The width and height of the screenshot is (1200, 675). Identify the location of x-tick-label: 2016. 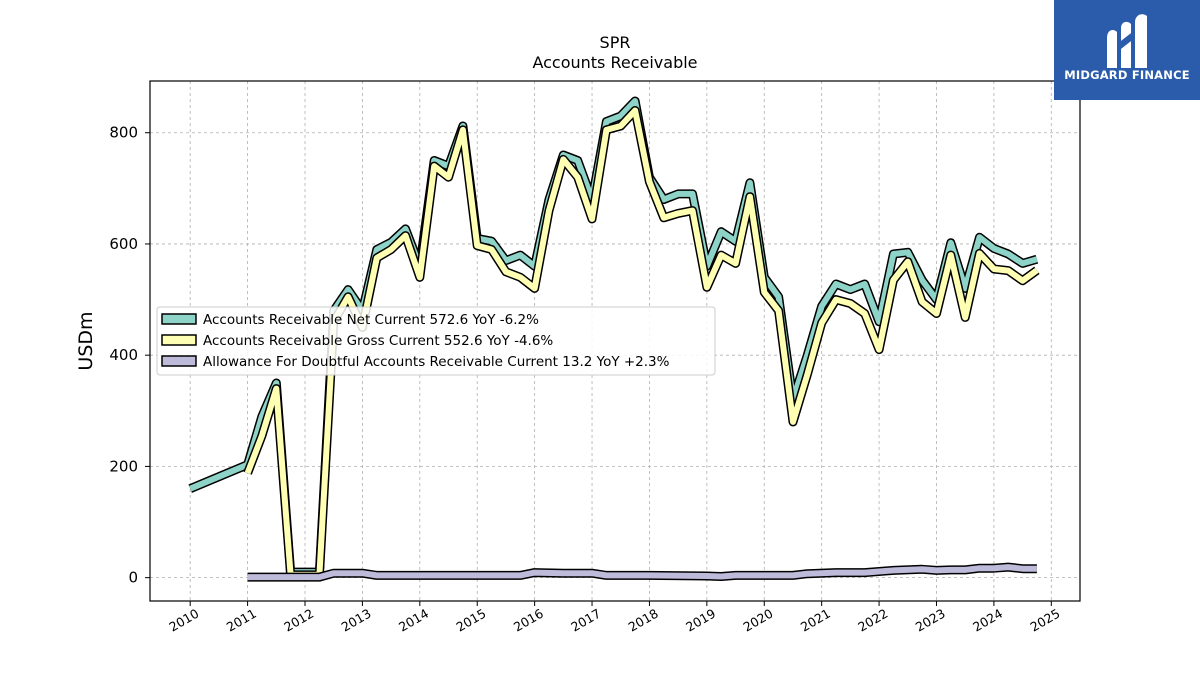
(528, 620).